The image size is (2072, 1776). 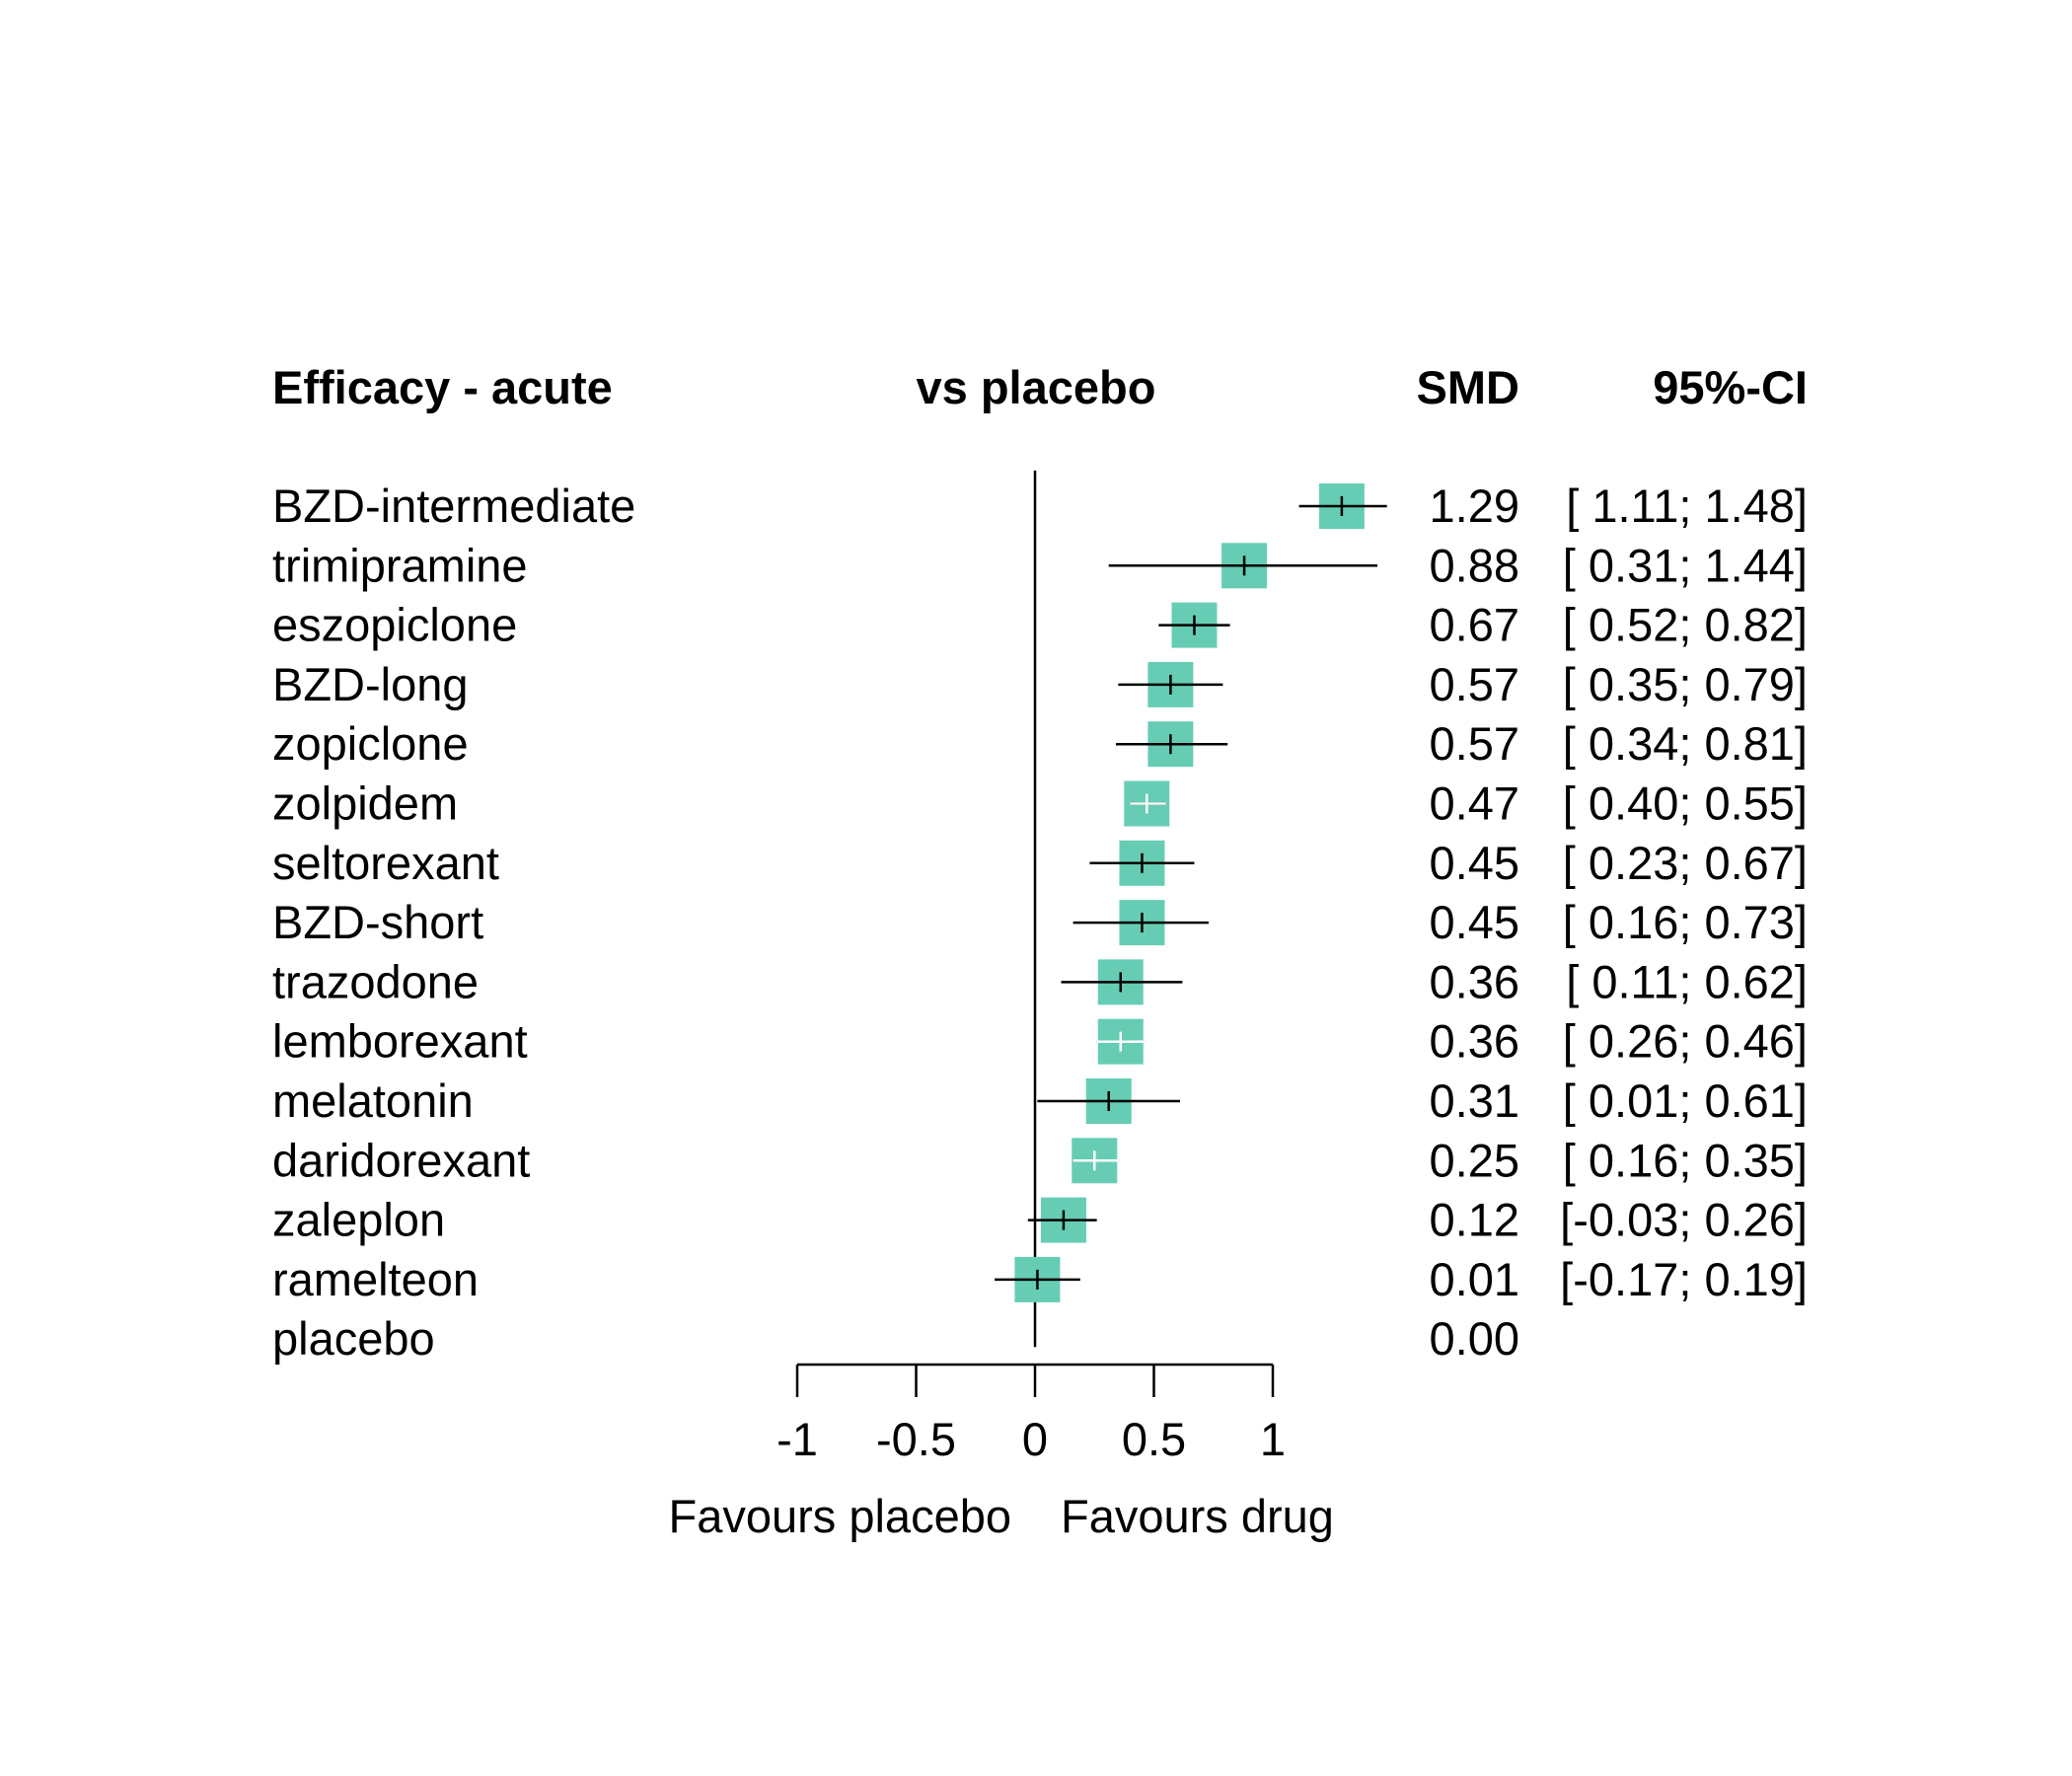 What do you see at coordinates (1685, 1160) in the screenshot?
I see `row-ci: [ 0.16; 0.35]` at bounding box center [1685, 1160].